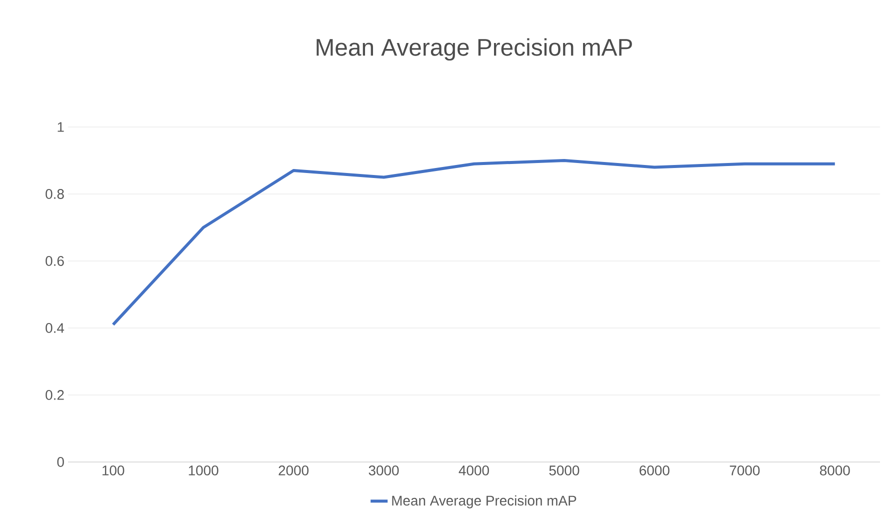 The image size is (891, 524). I want to click on x-tick-label: 5000, so click(564, 471).